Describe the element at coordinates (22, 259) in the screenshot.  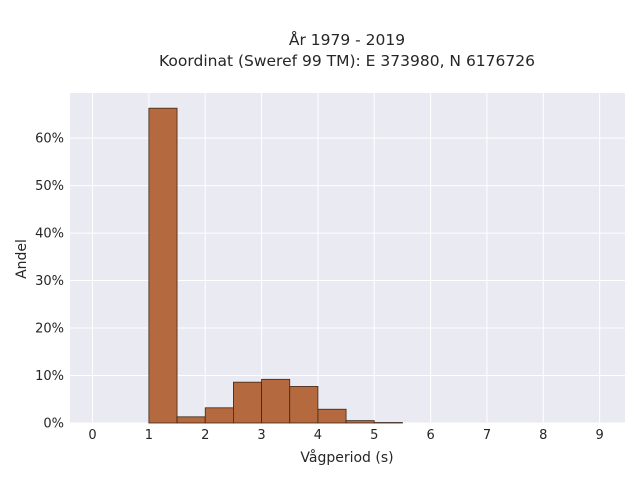
I see `y-axis-label: Andel` at that location.